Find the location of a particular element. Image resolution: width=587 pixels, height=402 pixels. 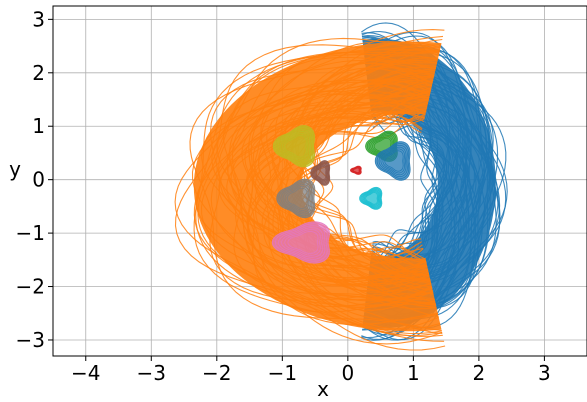

series-6-loop is located at coordinates (355, 170).